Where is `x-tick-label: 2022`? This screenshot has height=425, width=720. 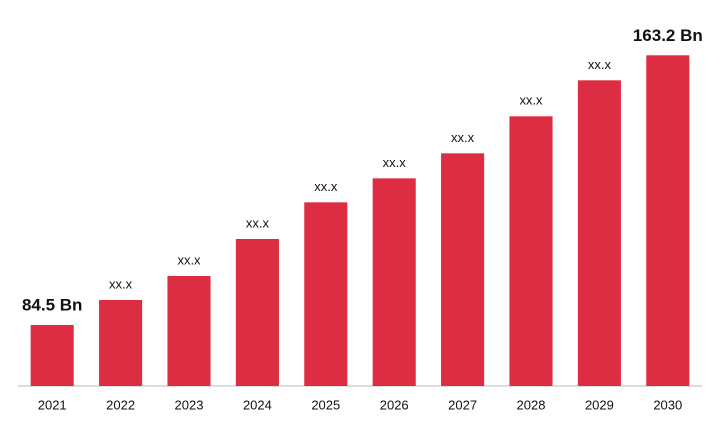
x-tick-label: 2022 is located at coordinates (120, 404).